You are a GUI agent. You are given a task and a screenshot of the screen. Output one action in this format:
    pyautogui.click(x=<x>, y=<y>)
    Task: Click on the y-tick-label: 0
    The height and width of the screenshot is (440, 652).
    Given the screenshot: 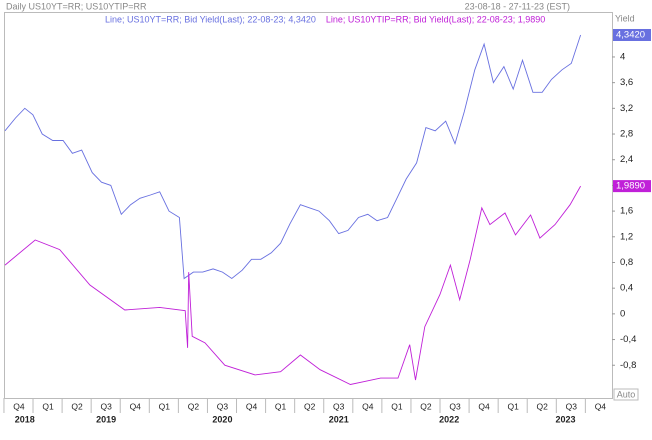 What is the action you would take?
    pyautogui.click(x=622, y=313)
    